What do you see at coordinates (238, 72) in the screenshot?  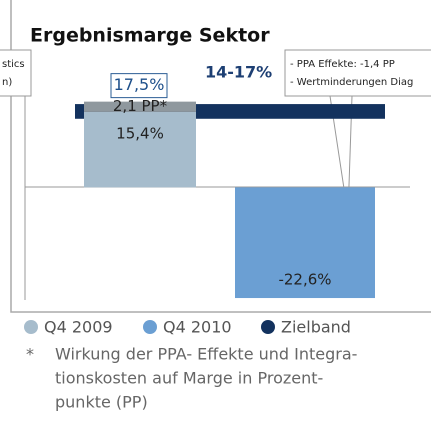 I see `band-label: 14-17%` at bounding box center [238, 72].